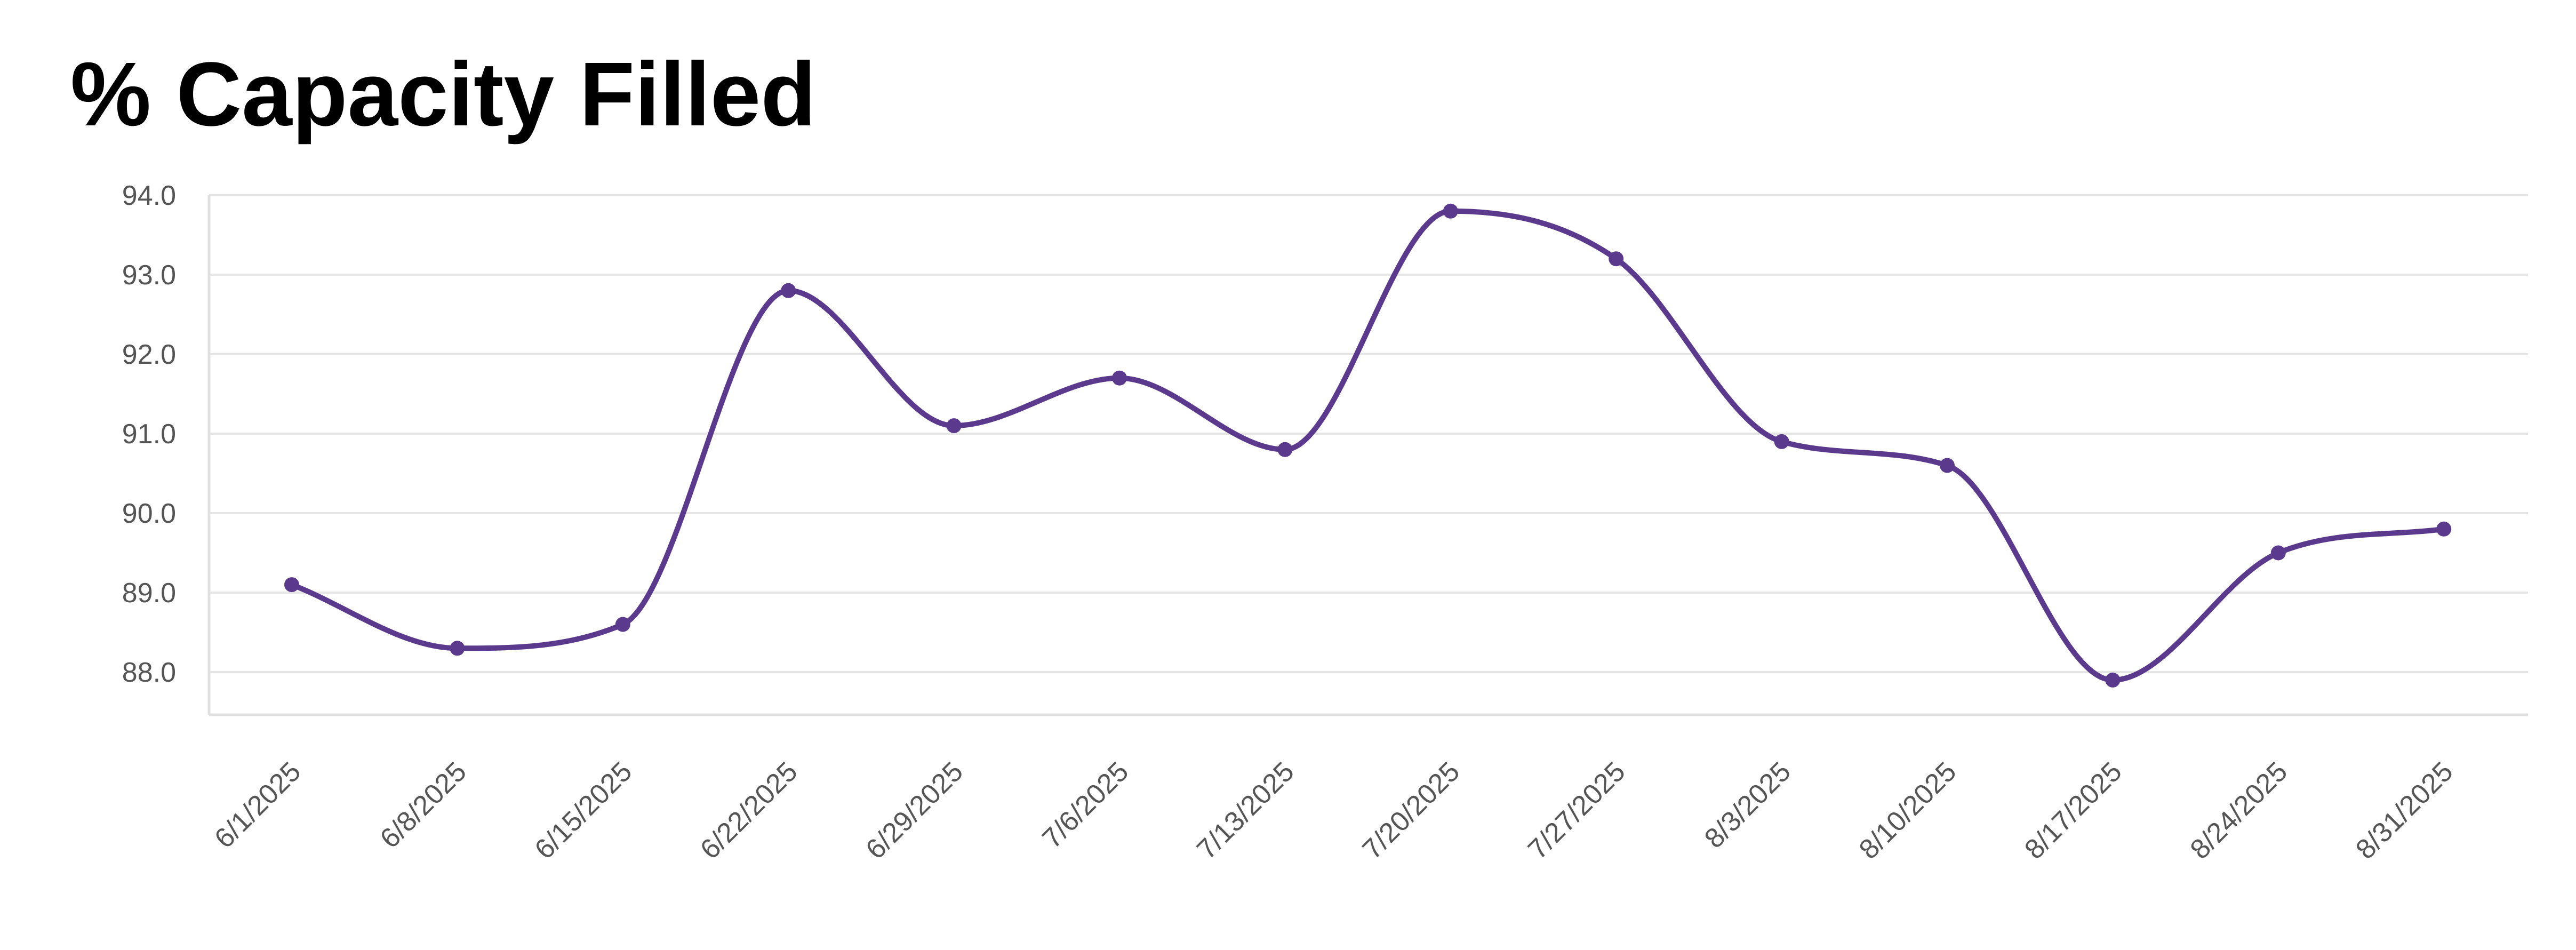 The width and height of the screenshot is (2576, 950). Describe the element at coordinates (149, 513) in the screenshot. I see `y-tick-label: 90.0` at that location.